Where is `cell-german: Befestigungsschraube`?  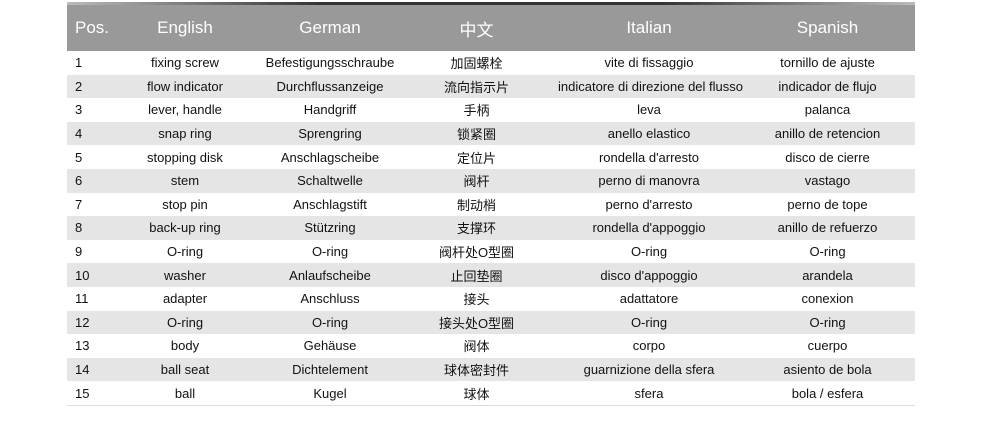
cell-german: Befestigungsschraube is located at coordinates (330, 63).